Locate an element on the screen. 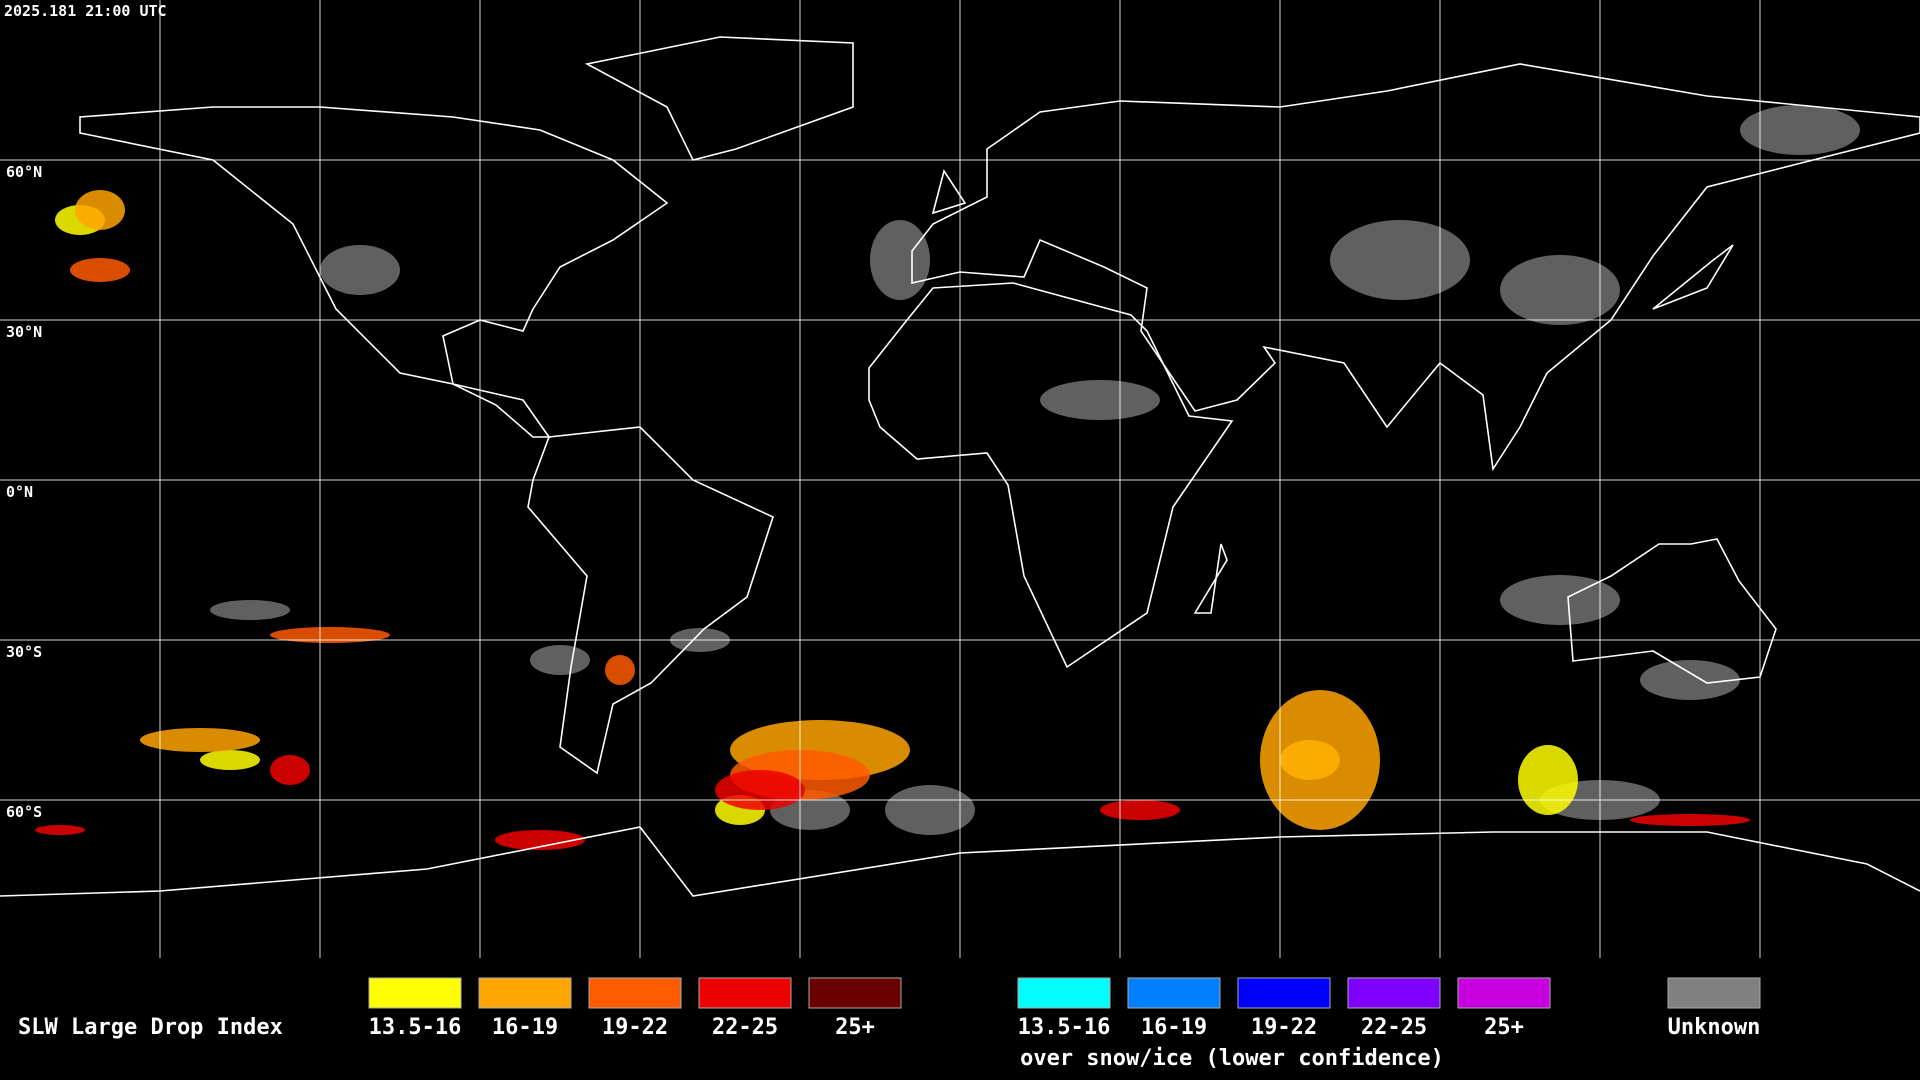 The width and height of the screenshot is (1920, 1080). snow-ice-label: 19-22 is located at coordinates (1284, 1027).